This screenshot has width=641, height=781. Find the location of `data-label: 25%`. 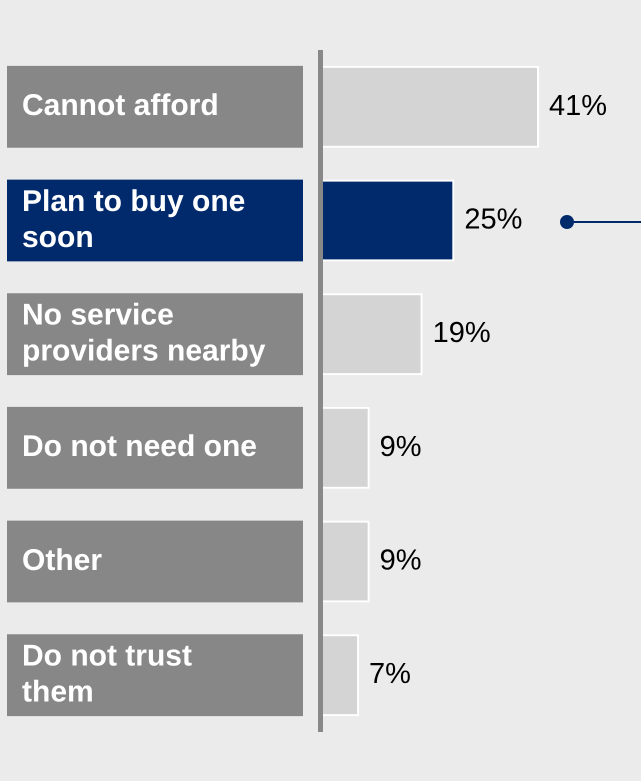

data-label: 25% is located at coordinates (493, 220).